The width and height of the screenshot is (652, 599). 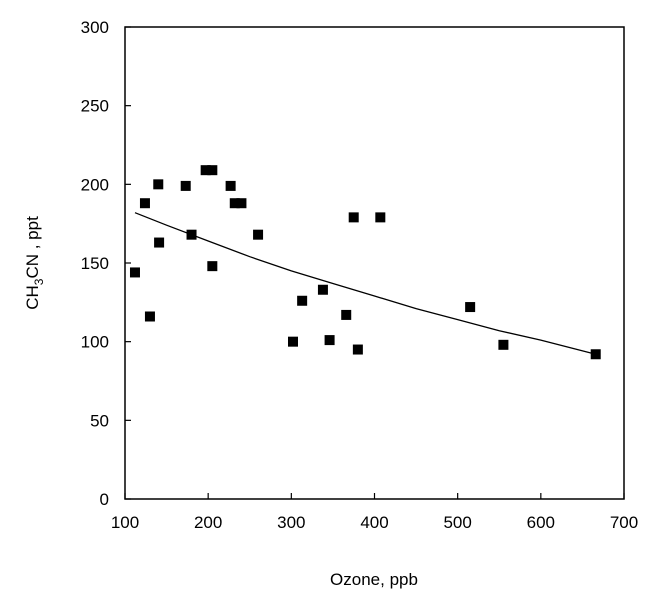 I want to click on x-tick-label: 400, so click(x=374, y=522).